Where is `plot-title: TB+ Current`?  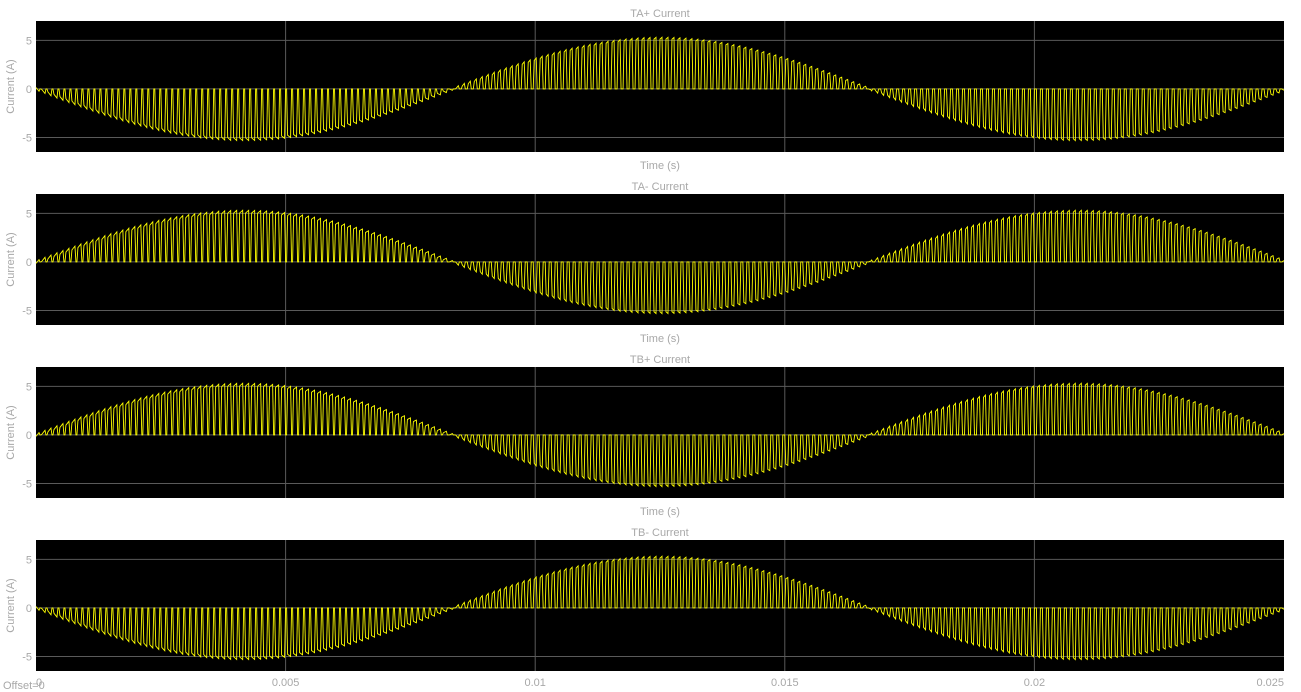 plot-title: TB+ Current is located at coordinates (660, 360).